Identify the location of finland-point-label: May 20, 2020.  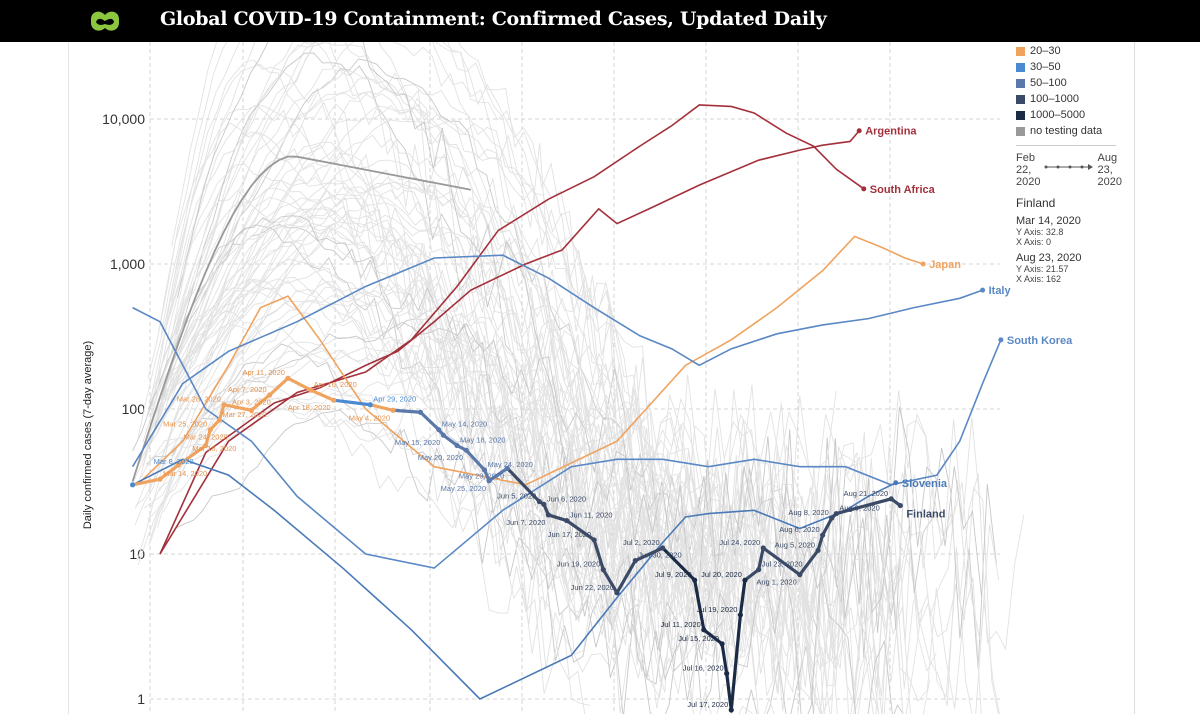
(440, 457).